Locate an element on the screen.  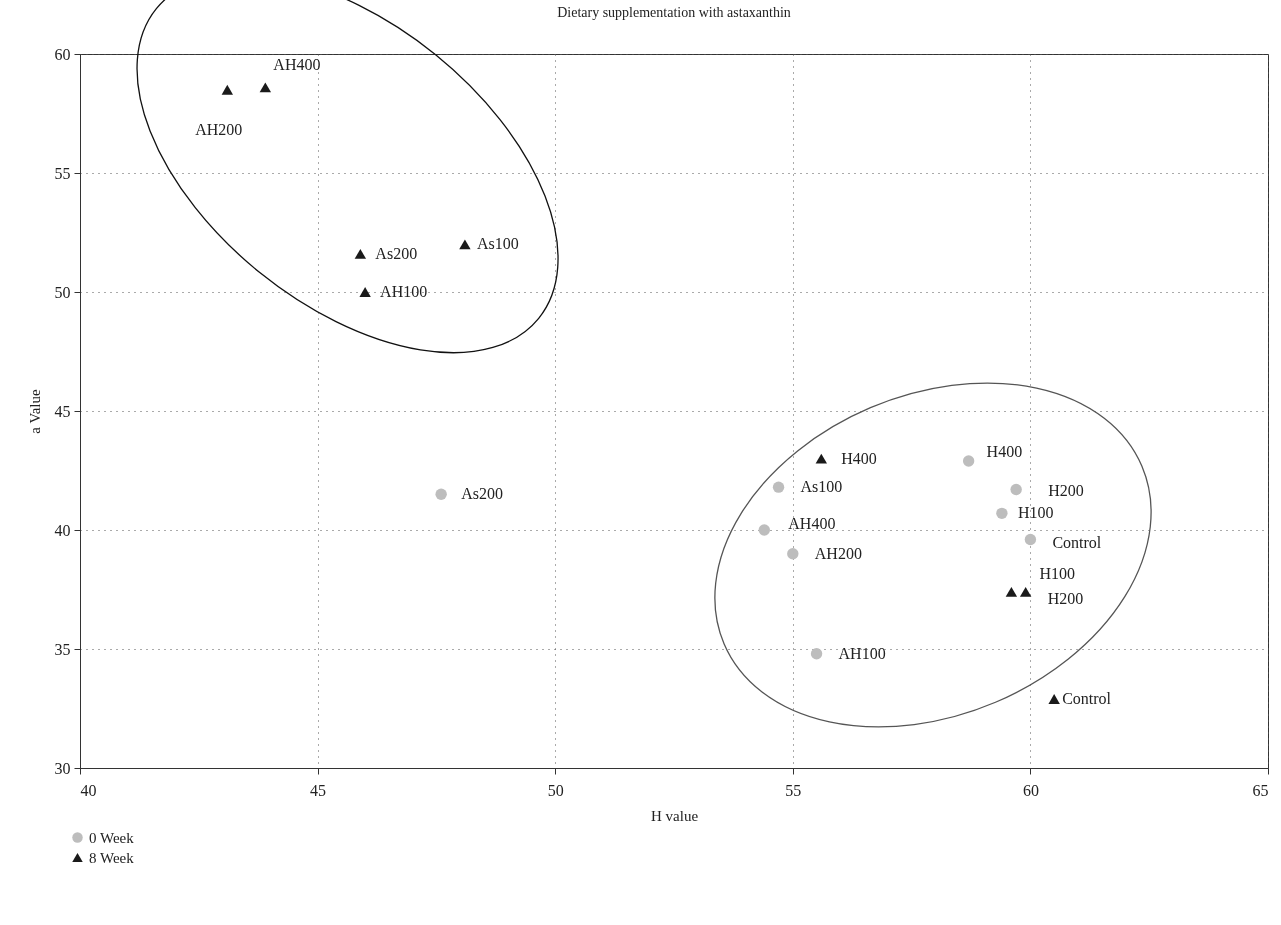
x-tick-label: 40 is located at coordinates (88, 790).